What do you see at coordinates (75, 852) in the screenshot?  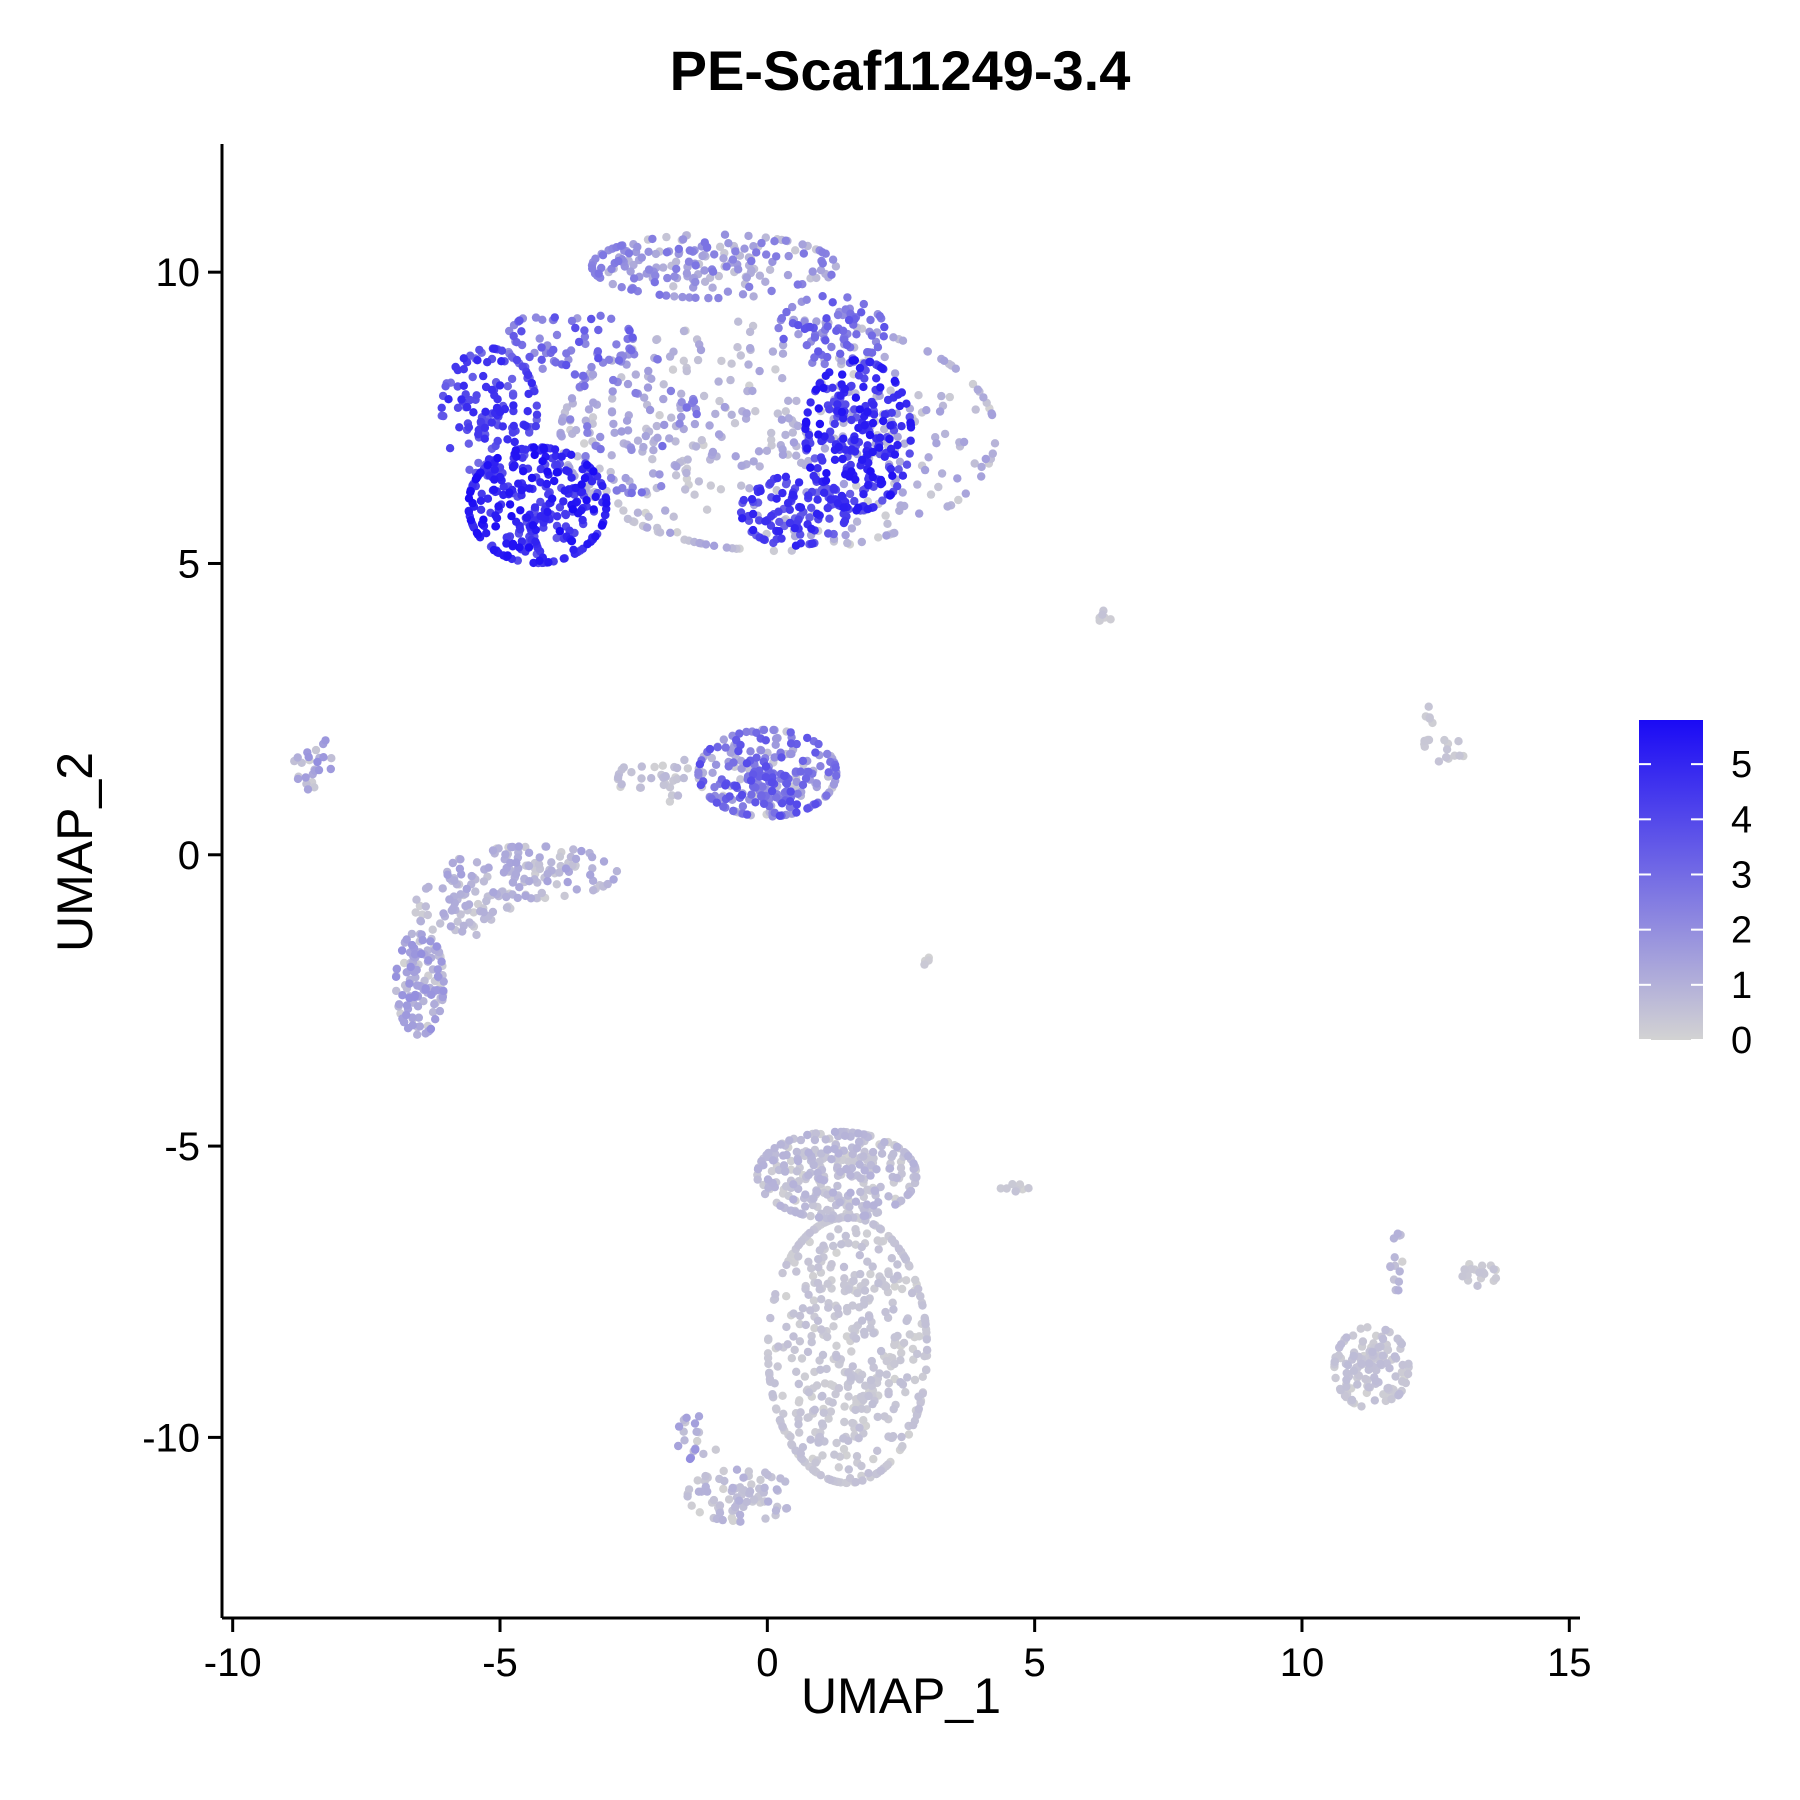 I see `y-axis-title: UMAP_2` at bounding box center [75, 852].